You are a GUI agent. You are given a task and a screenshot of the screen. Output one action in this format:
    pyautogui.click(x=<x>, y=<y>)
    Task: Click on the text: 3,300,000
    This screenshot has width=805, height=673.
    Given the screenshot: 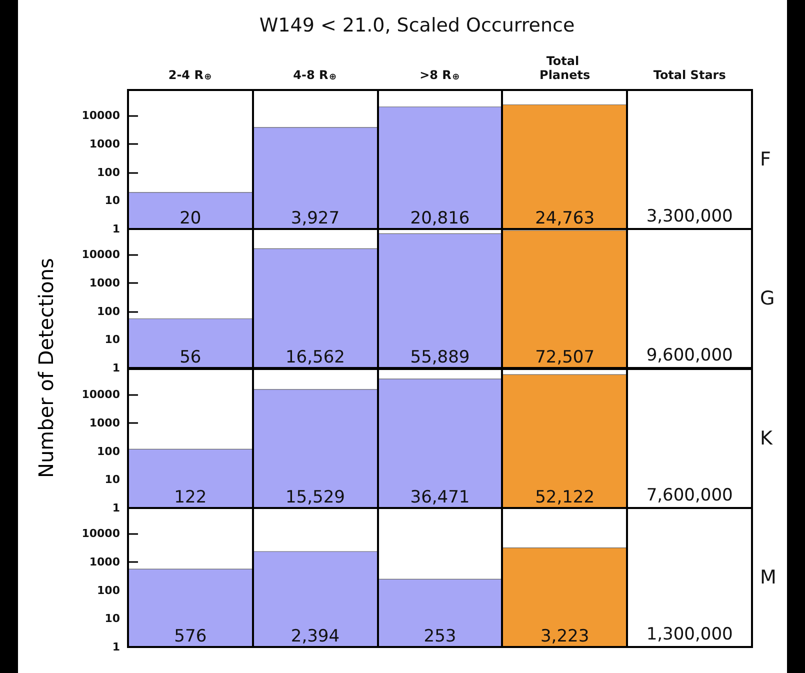 What is the action you would take?
    pyautogui.click(x=689, y=216)
    